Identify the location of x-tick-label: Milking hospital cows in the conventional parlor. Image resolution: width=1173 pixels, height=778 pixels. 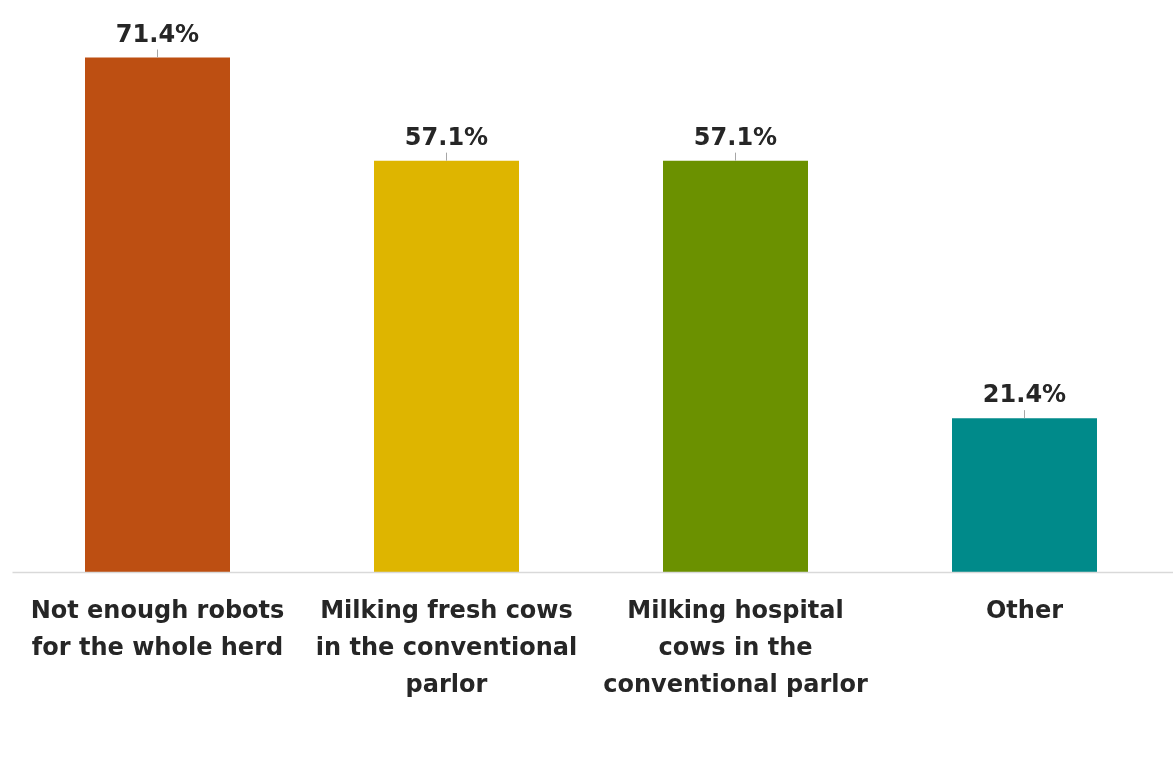
(735, 646).